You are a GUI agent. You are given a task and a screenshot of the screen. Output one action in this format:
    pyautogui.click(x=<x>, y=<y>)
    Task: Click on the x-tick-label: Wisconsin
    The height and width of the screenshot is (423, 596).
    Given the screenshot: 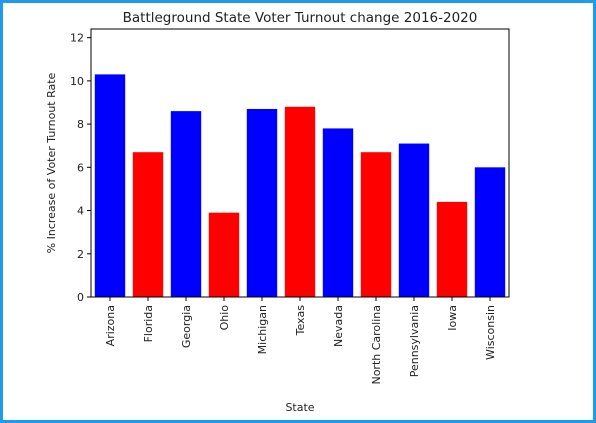 What is the action you would take?
    pyautogui.click(x=490, y=332)
    